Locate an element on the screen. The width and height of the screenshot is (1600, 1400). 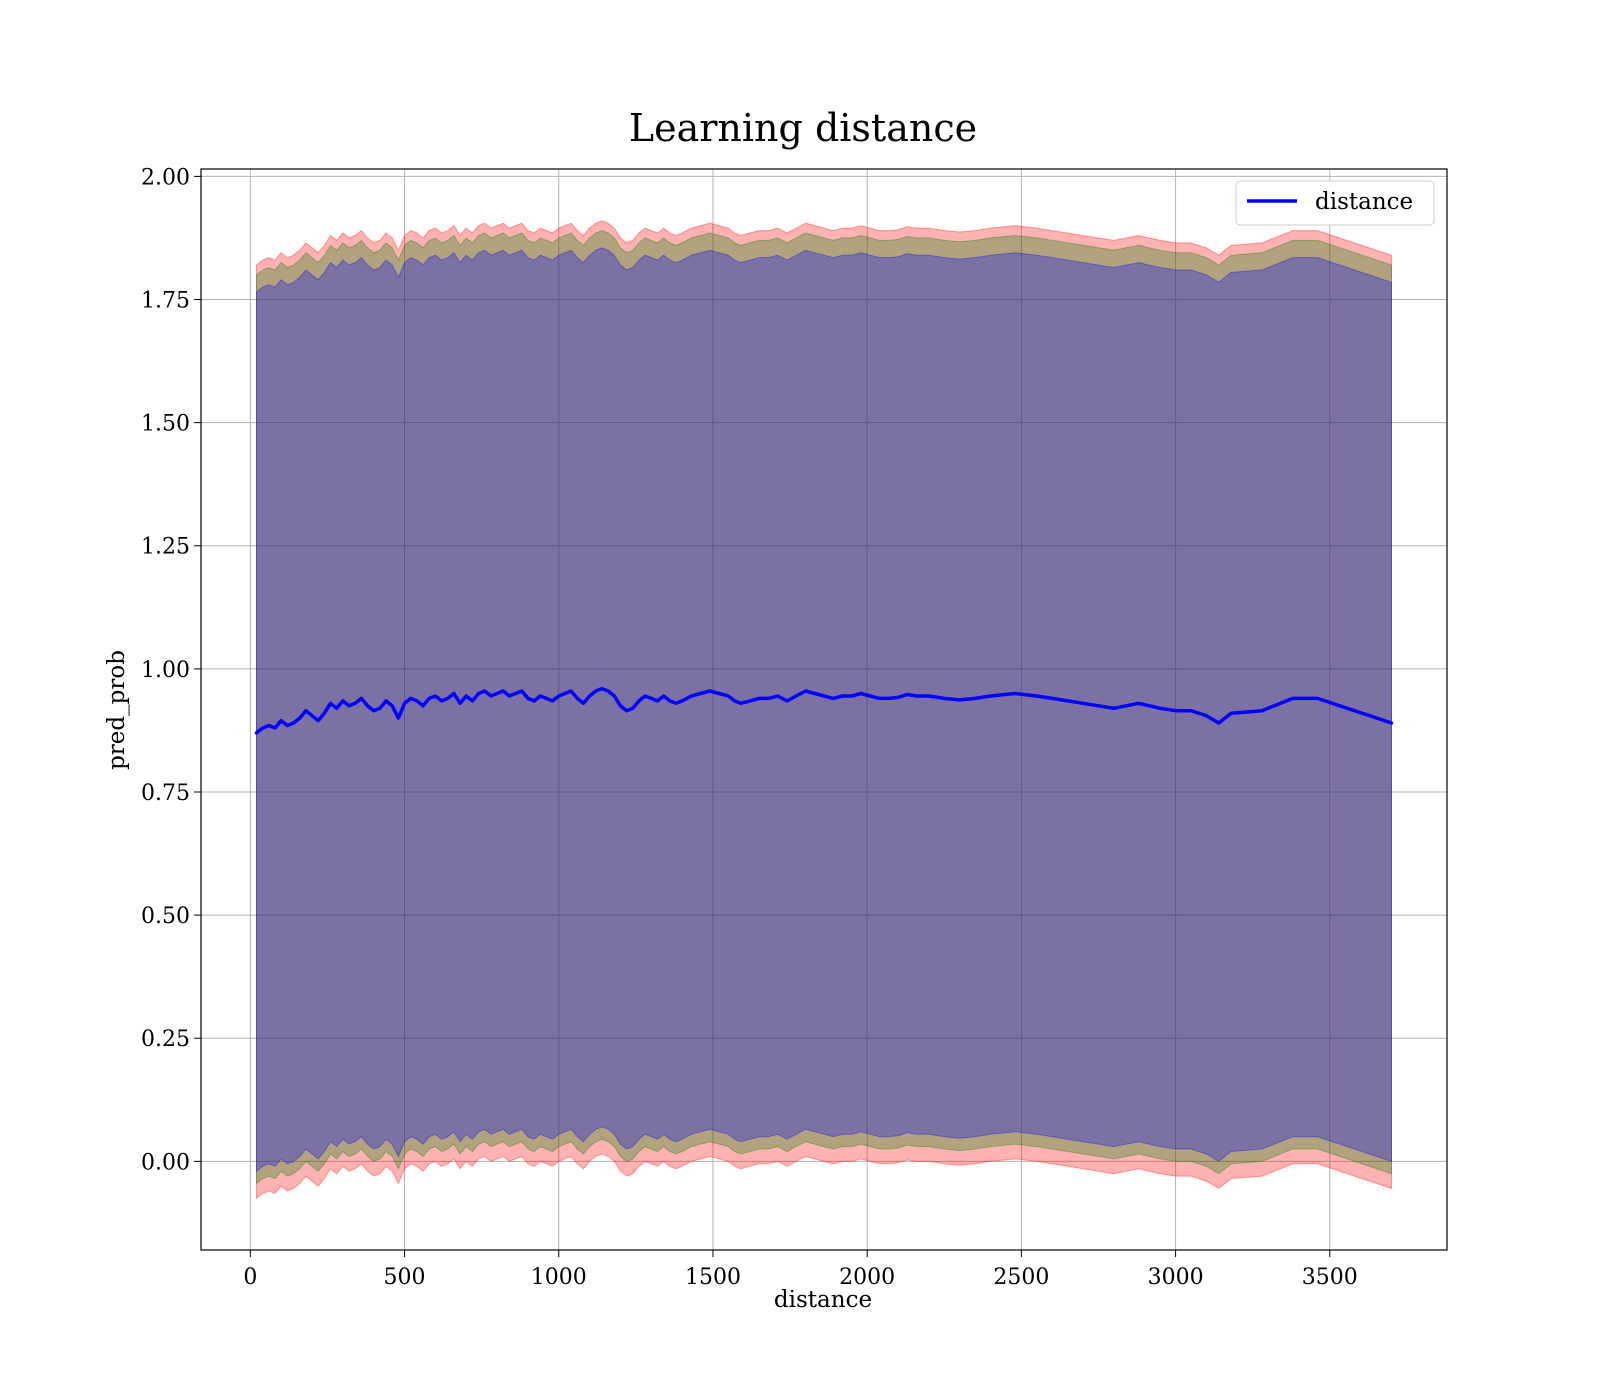
chart-title: Learning distance is located at coordinates (803, 128).